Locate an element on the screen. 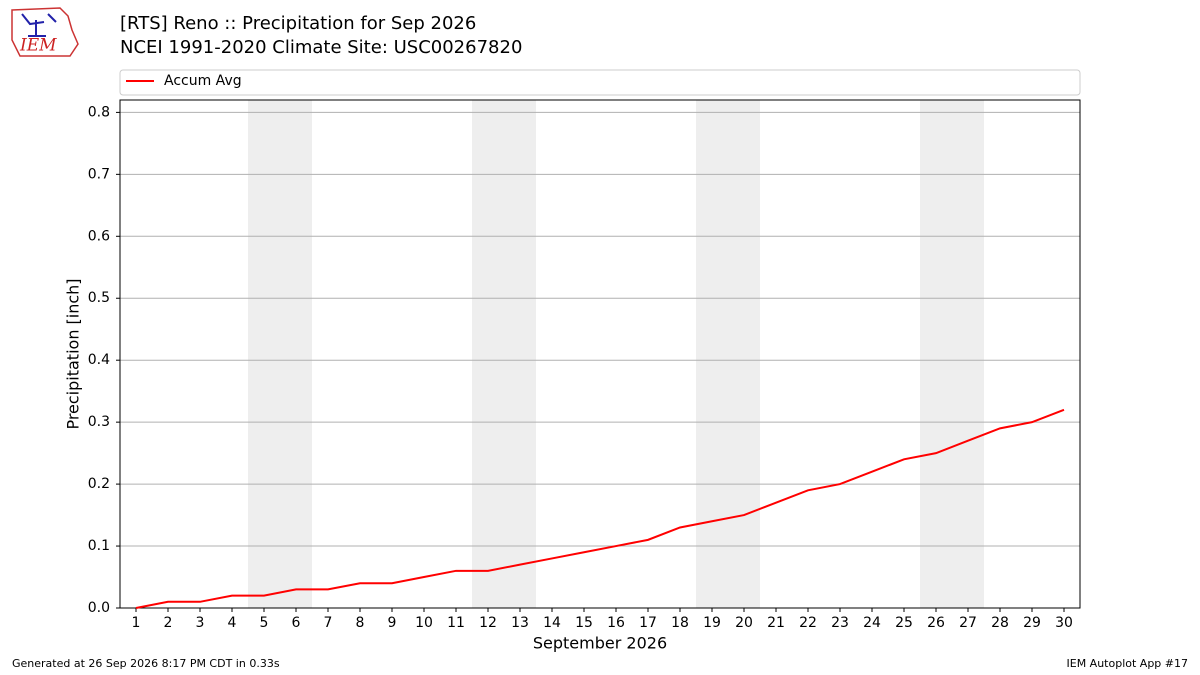  x-tick-label: 19 is located at coordinates (712, 623).